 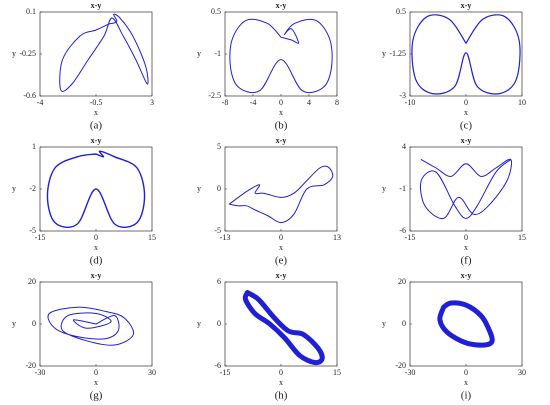 What do you see at coordinates (466, 126) in the screenshot?
I see `panel-label: (c)` at bounding box center [466, 126].